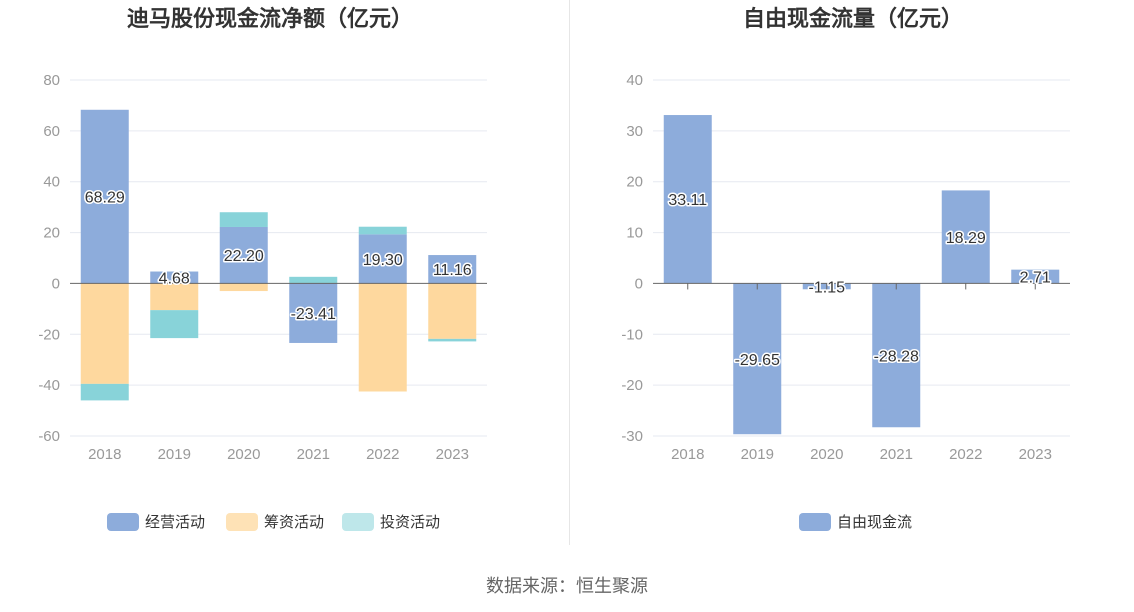  I want to click on legend-label: 投资活动, so click(410, 522).